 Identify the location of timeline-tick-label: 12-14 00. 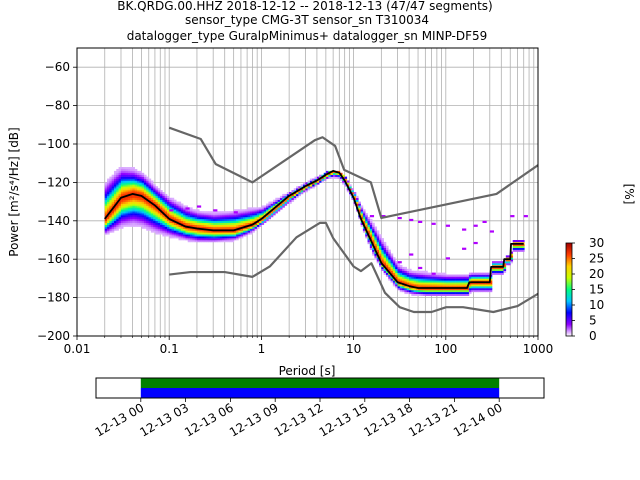
(478, 419).